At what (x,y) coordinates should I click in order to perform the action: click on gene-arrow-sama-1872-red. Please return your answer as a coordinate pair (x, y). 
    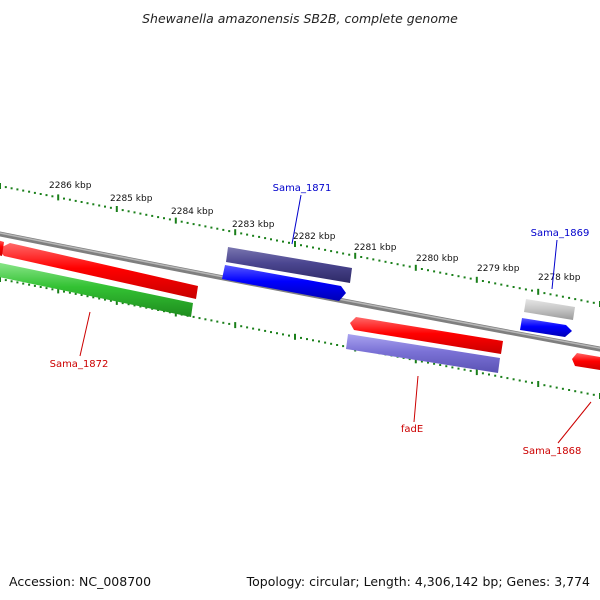
    Looking at the image, I should click on (99, 271).